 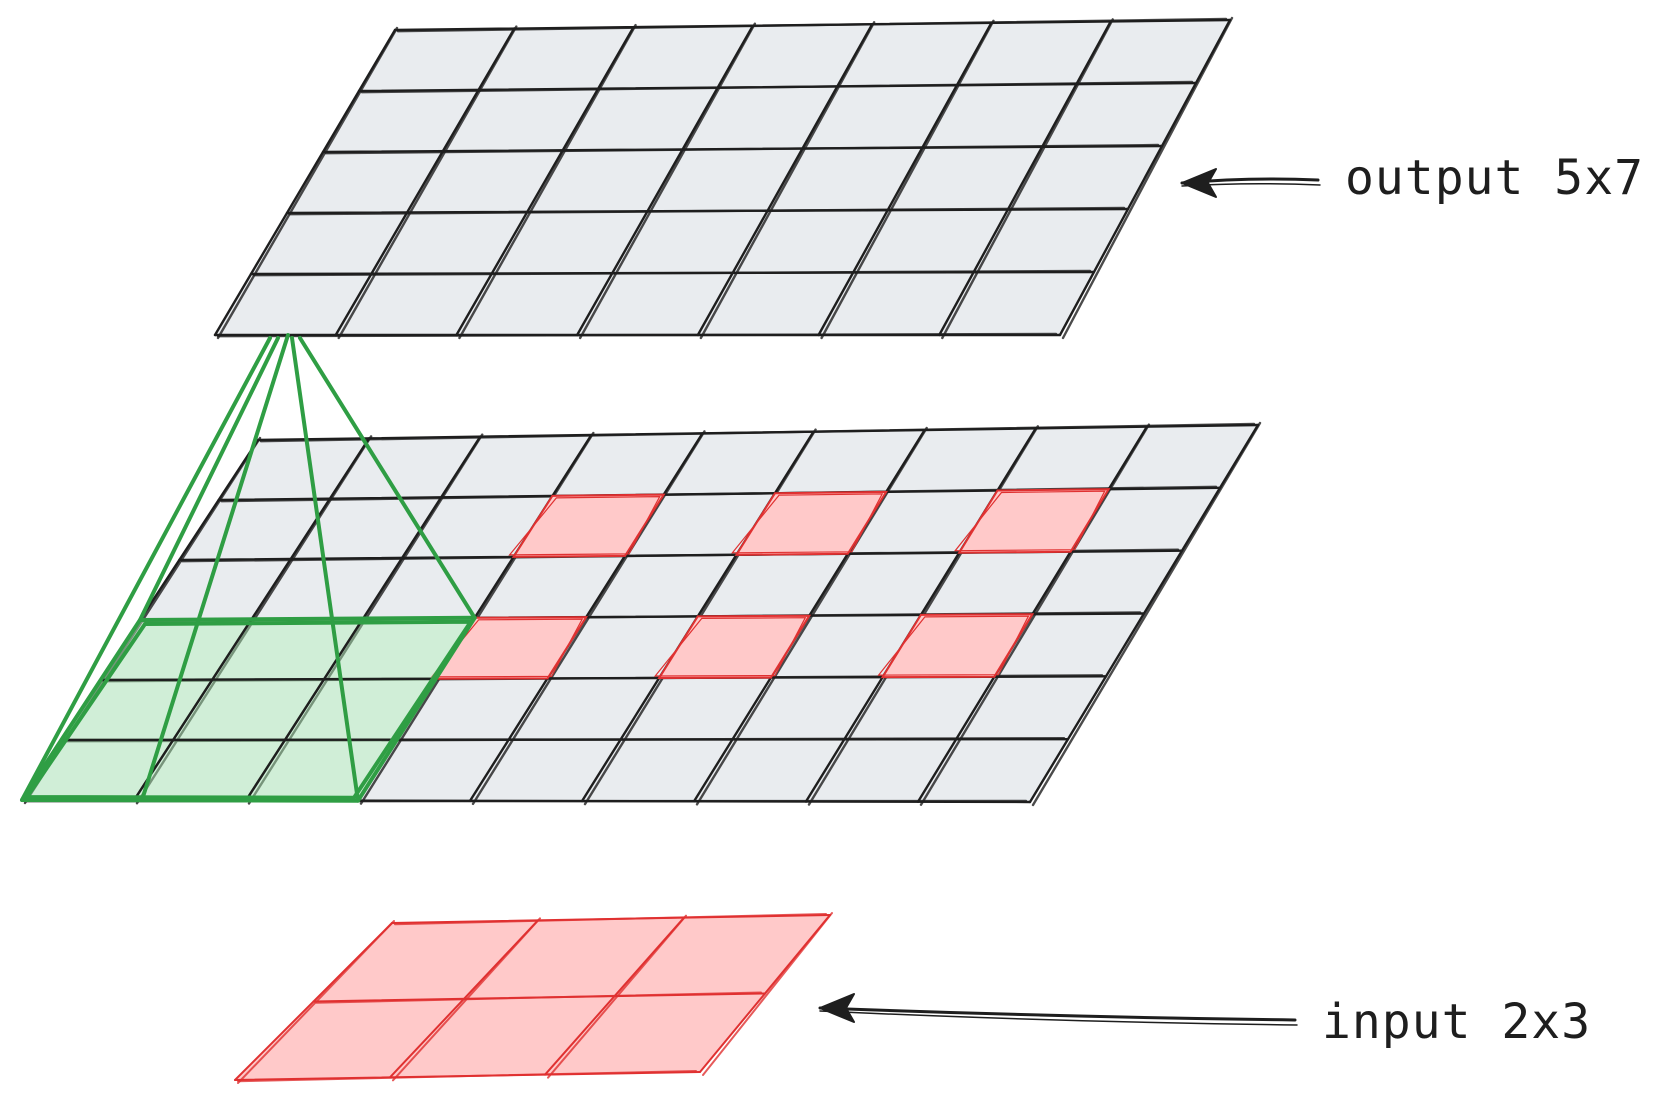 I want to click on kernel-window, so click(x=248, y=568).